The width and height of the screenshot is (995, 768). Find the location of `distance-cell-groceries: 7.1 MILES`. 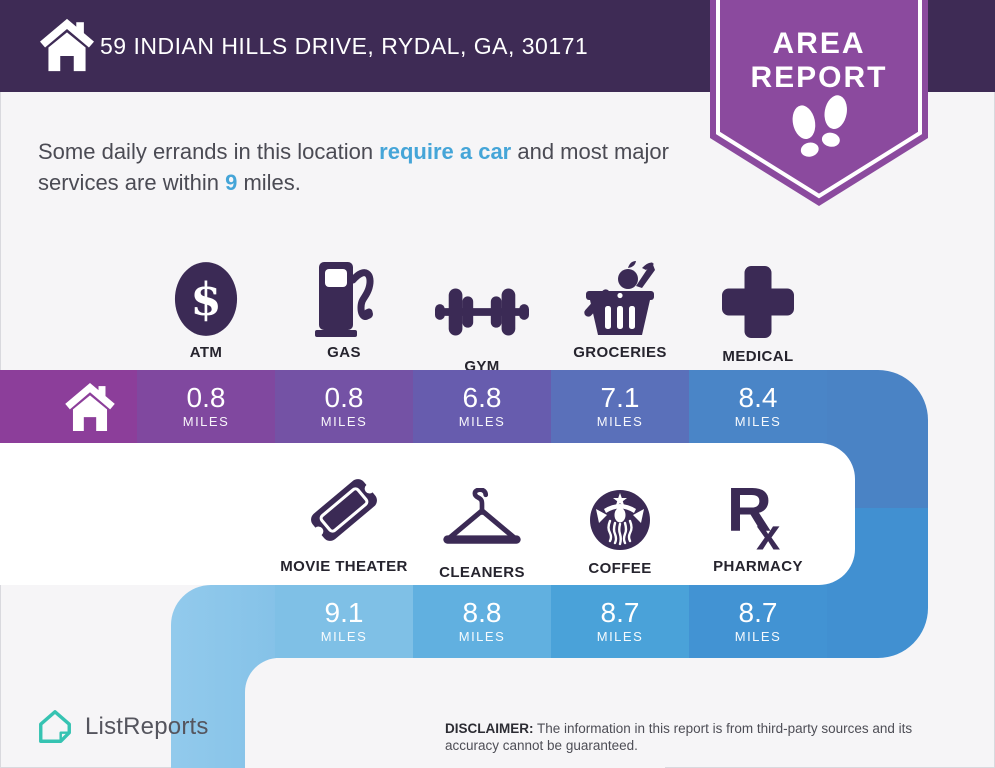

distance-cell-groceries: 7.1 MILES is located at coordinates (620, 406).